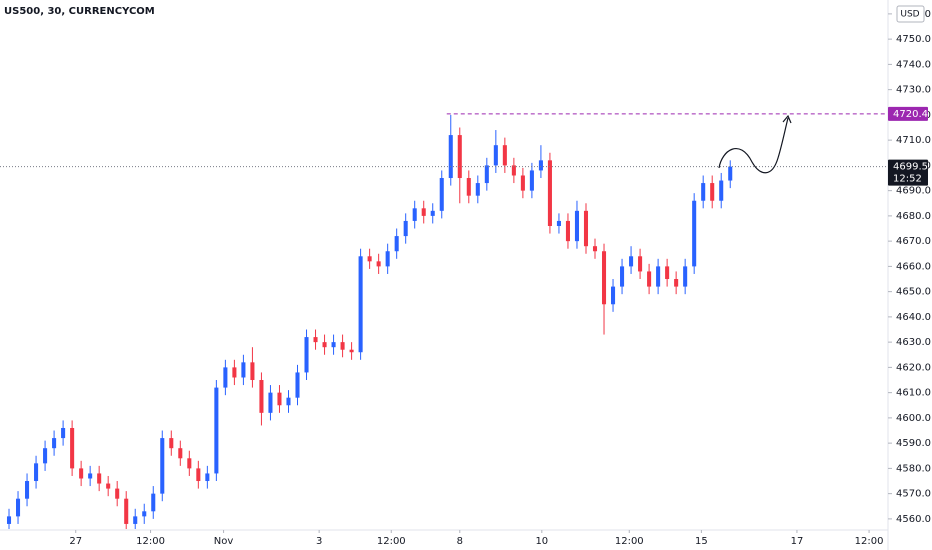 Image resolution: width=932 pixels, height=550 pixels. I want to click on y-tick-label: 4670.0, so click(913, 241).